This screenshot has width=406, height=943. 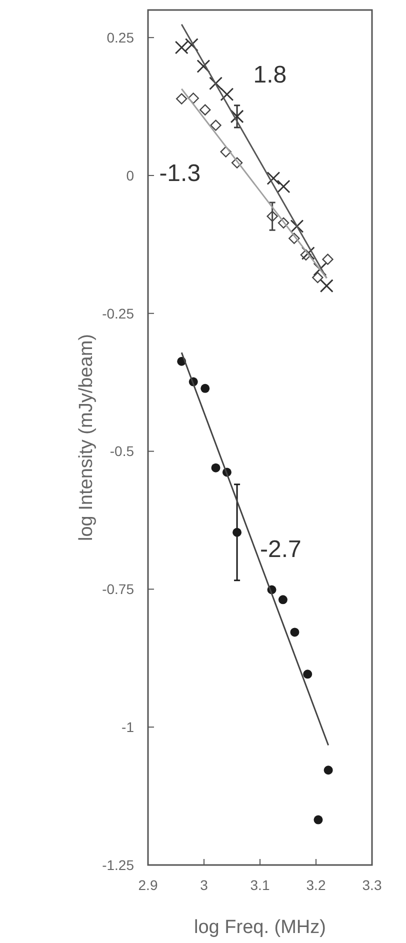 What do you see at coordinates (270, 75) in the screenshot?
I see `annotation: 1.8` at bounding box center [270, 75].